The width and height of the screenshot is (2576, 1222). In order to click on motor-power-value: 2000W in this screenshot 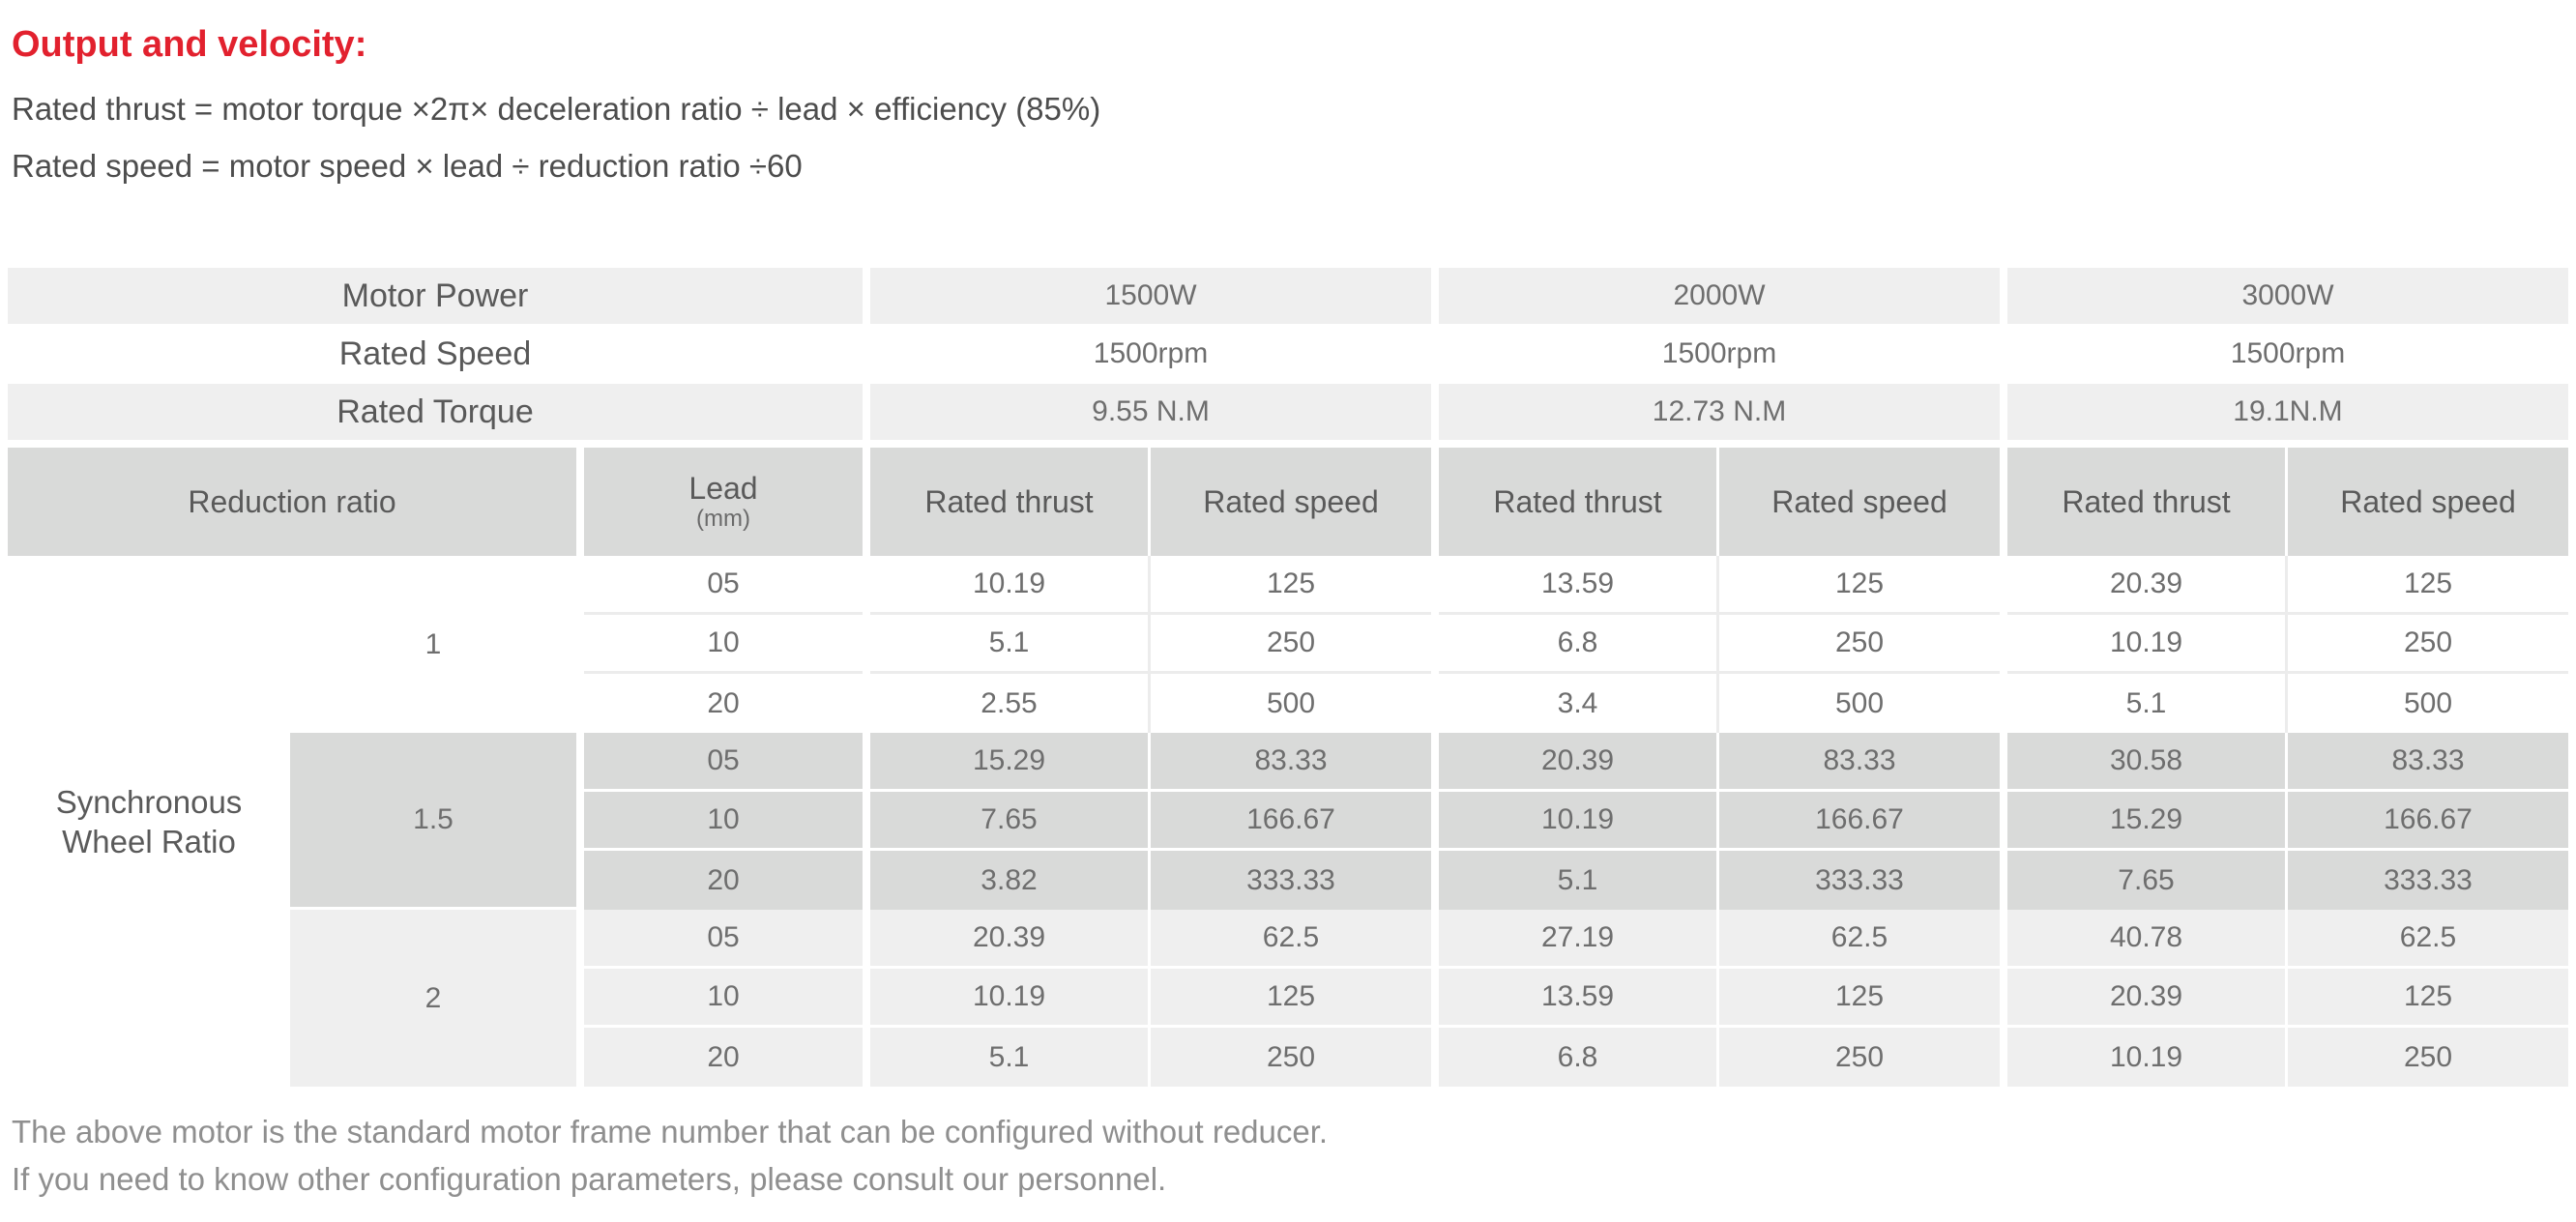, I will do `click(1719, 296)`.